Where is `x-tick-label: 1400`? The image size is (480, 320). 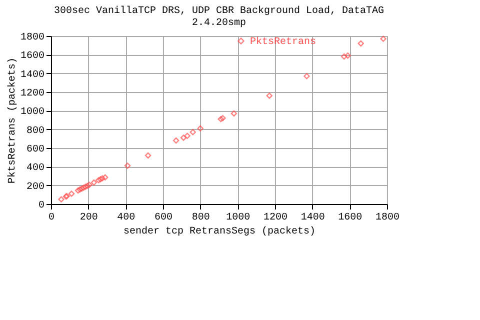
x-tick-label: 1400 is located at coordinates (312, 218).